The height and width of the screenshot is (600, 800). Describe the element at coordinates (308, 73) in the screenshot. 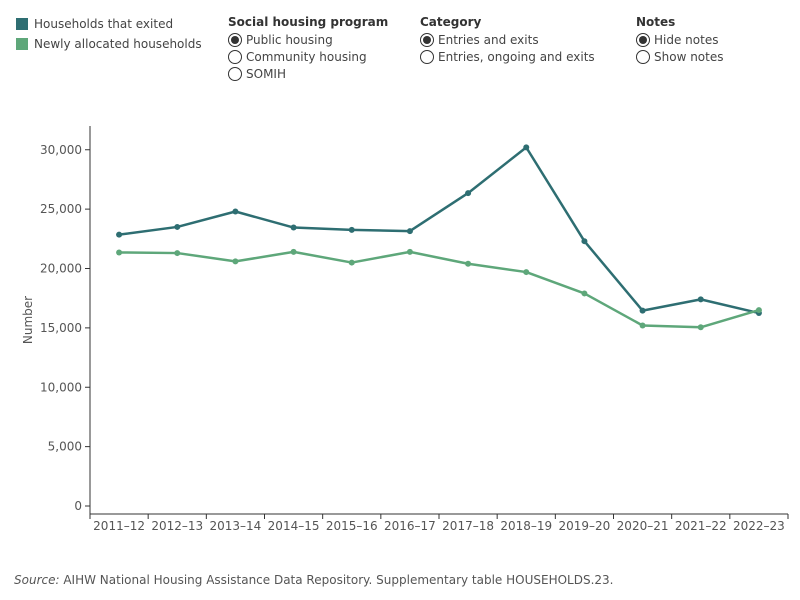

I see `radio-somih: SOMIH` at that location.